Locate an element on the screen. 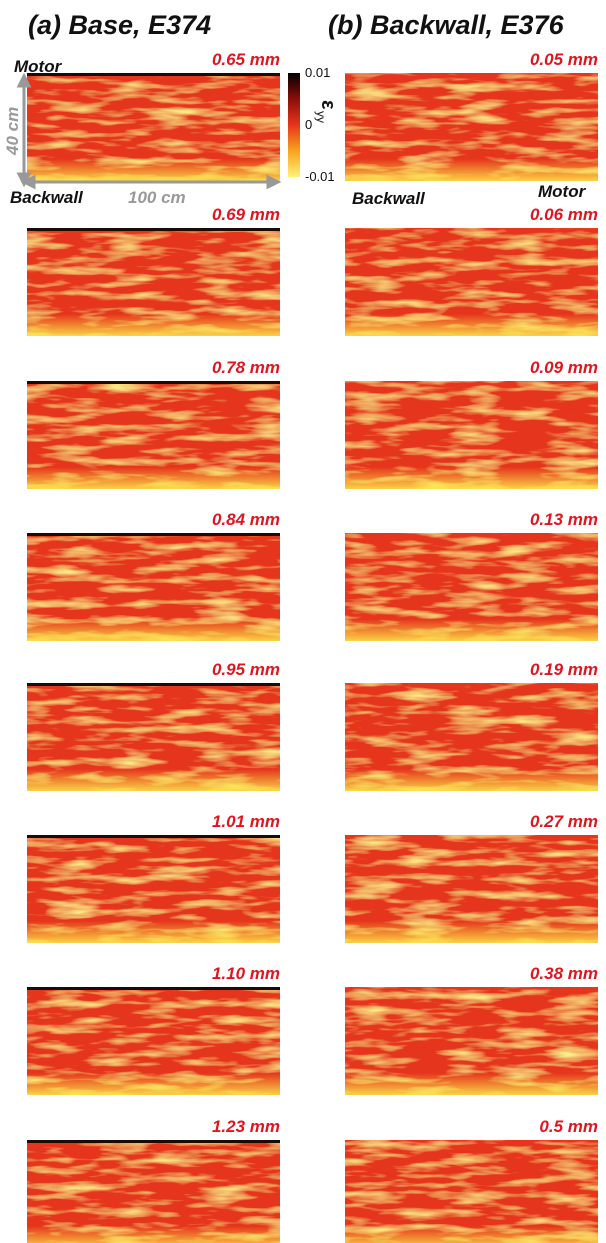 The height and width of the screenshot is (1243, 606). displacement-label: 0.78 mm is located at coordinates (246, 367).